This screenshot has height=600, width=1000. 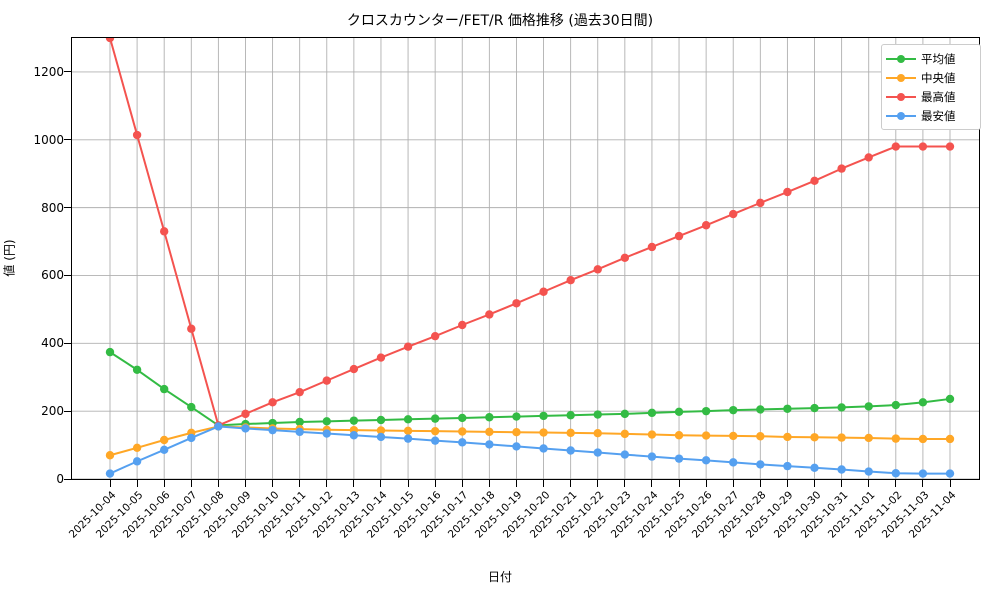 I want to click on legend-item: 最高値, so click(x=930, y=96).